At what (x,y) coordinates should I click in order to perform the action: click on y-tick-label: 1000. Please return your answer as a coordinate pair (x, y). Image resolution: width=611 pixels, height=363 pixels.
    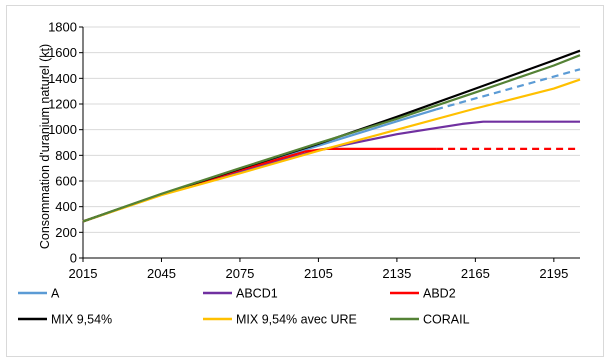
    Looking at the image, I should click on (62, 129).